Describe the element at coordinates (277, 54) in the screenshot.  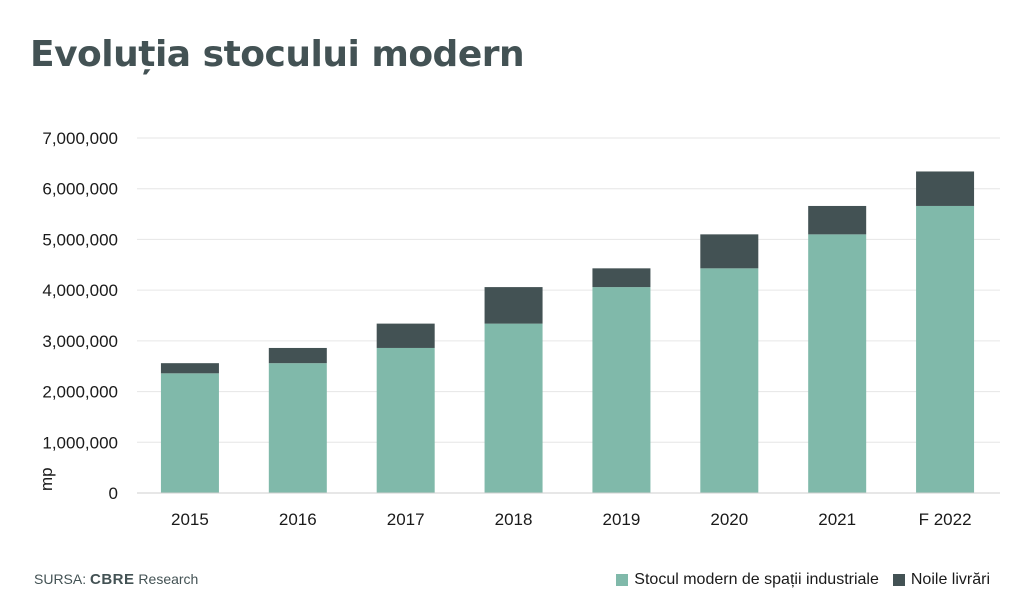
I see `chart-title: Evoluția stocului modern` at that location.